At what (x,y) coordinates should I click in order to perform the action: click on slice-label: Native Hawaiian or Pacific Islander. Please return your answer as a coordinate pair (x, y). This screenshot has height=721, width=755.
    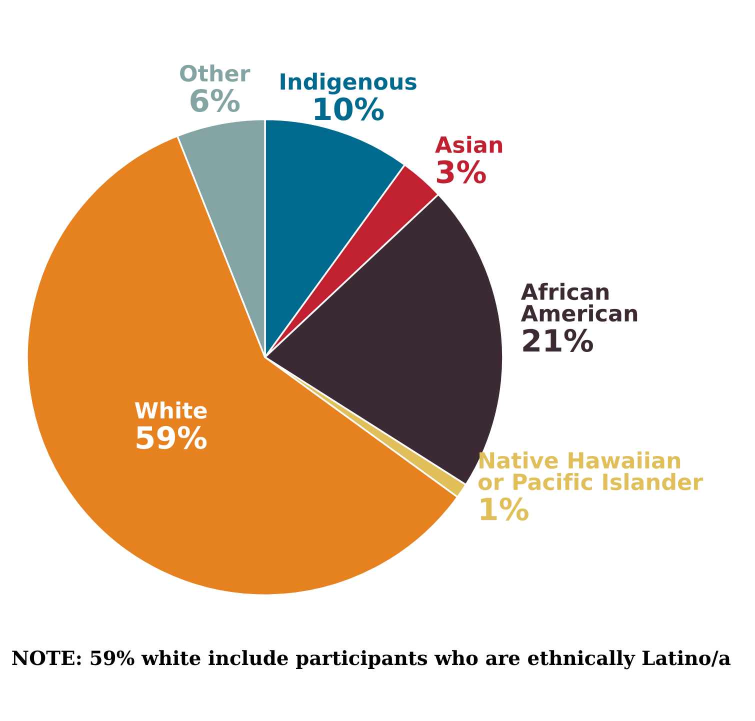
    Looking at the image, I should click on (590, 471).